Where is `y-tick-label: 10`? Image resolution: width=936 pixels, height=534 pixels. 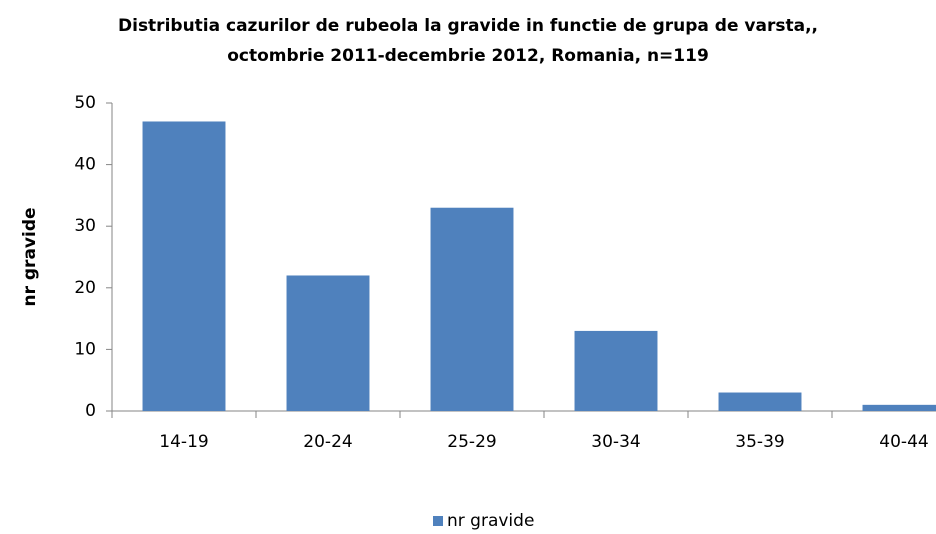
y-tick-label: 10 is located at coordinates (85, 349).